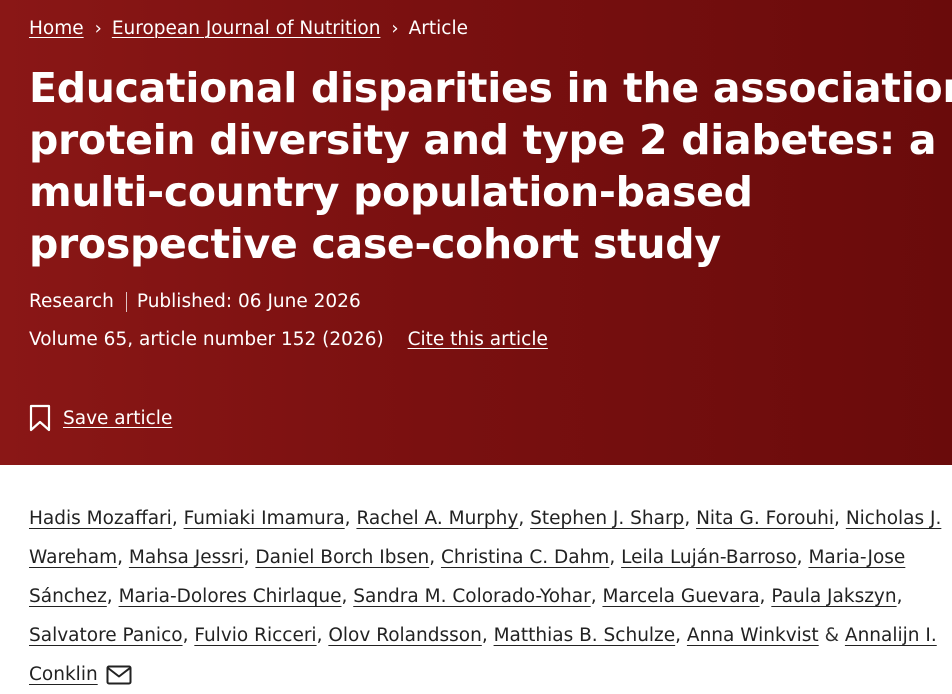 This screenshot has height=694, width=952. I want to click on author-link: Fulvio Ricceri, so click(255, 635).